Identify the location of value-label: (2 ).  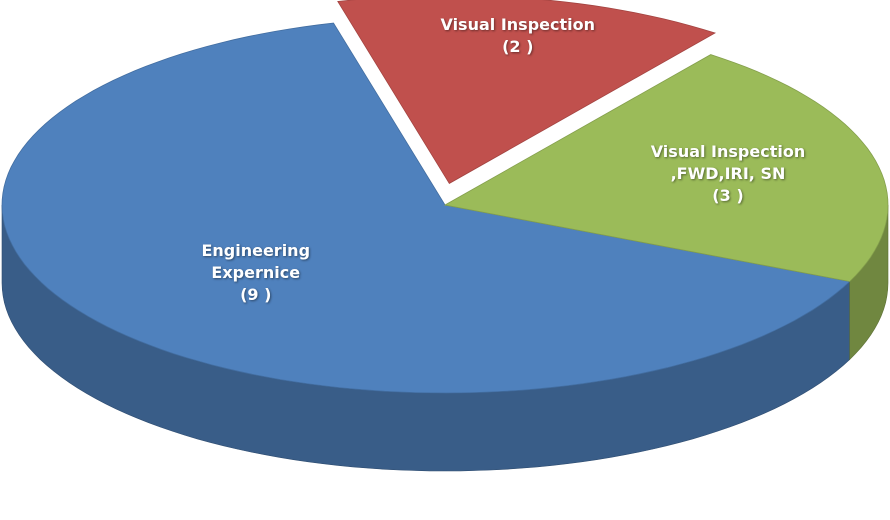
(518, 46).